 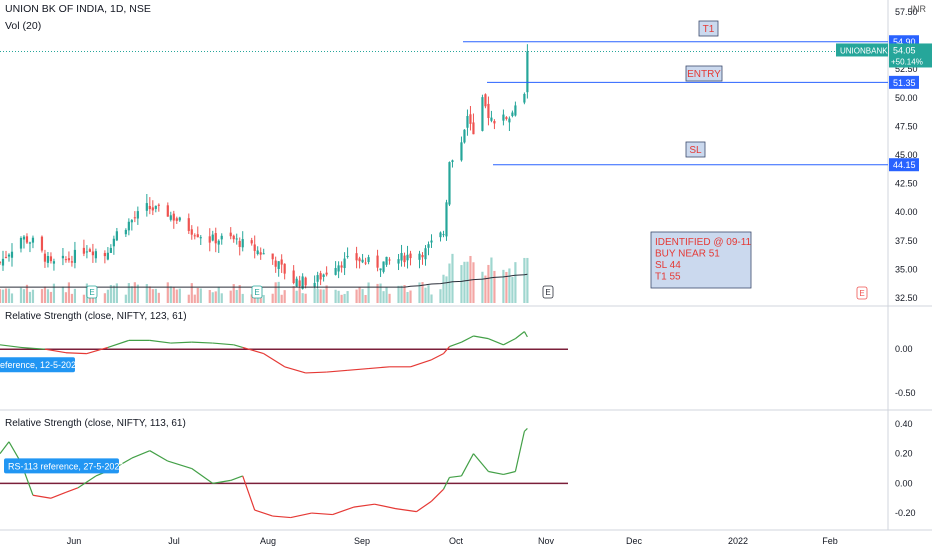 What do you see at coordinates (918, 9) in the screenshot?
I see `currency-label: INR` at bounding box center [918, 9].